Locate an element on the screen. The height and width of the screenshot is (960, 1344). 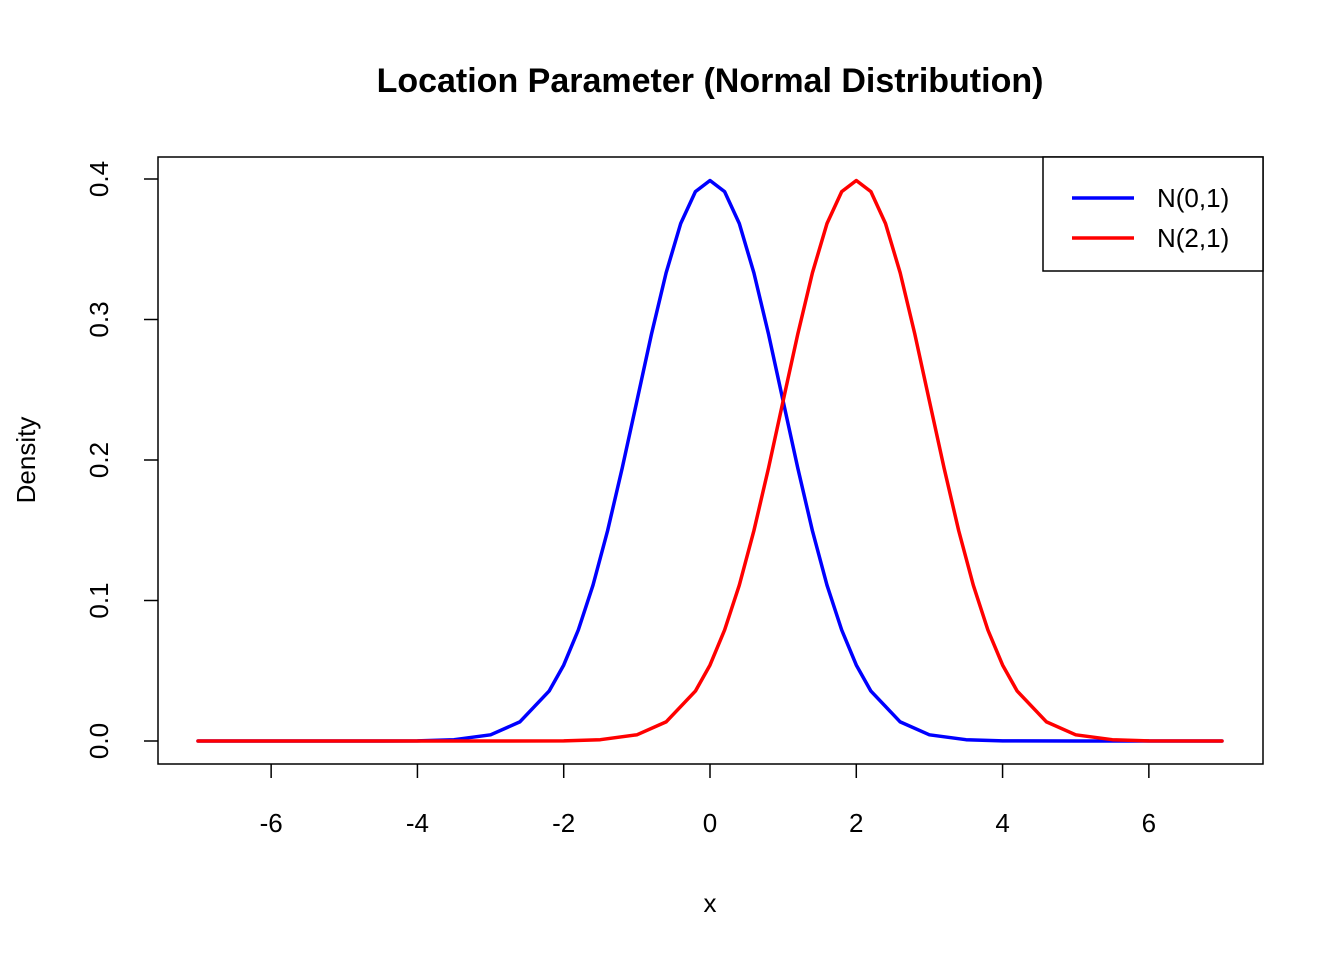
x-tick-label: -4 is located at coordinates (417, 823).